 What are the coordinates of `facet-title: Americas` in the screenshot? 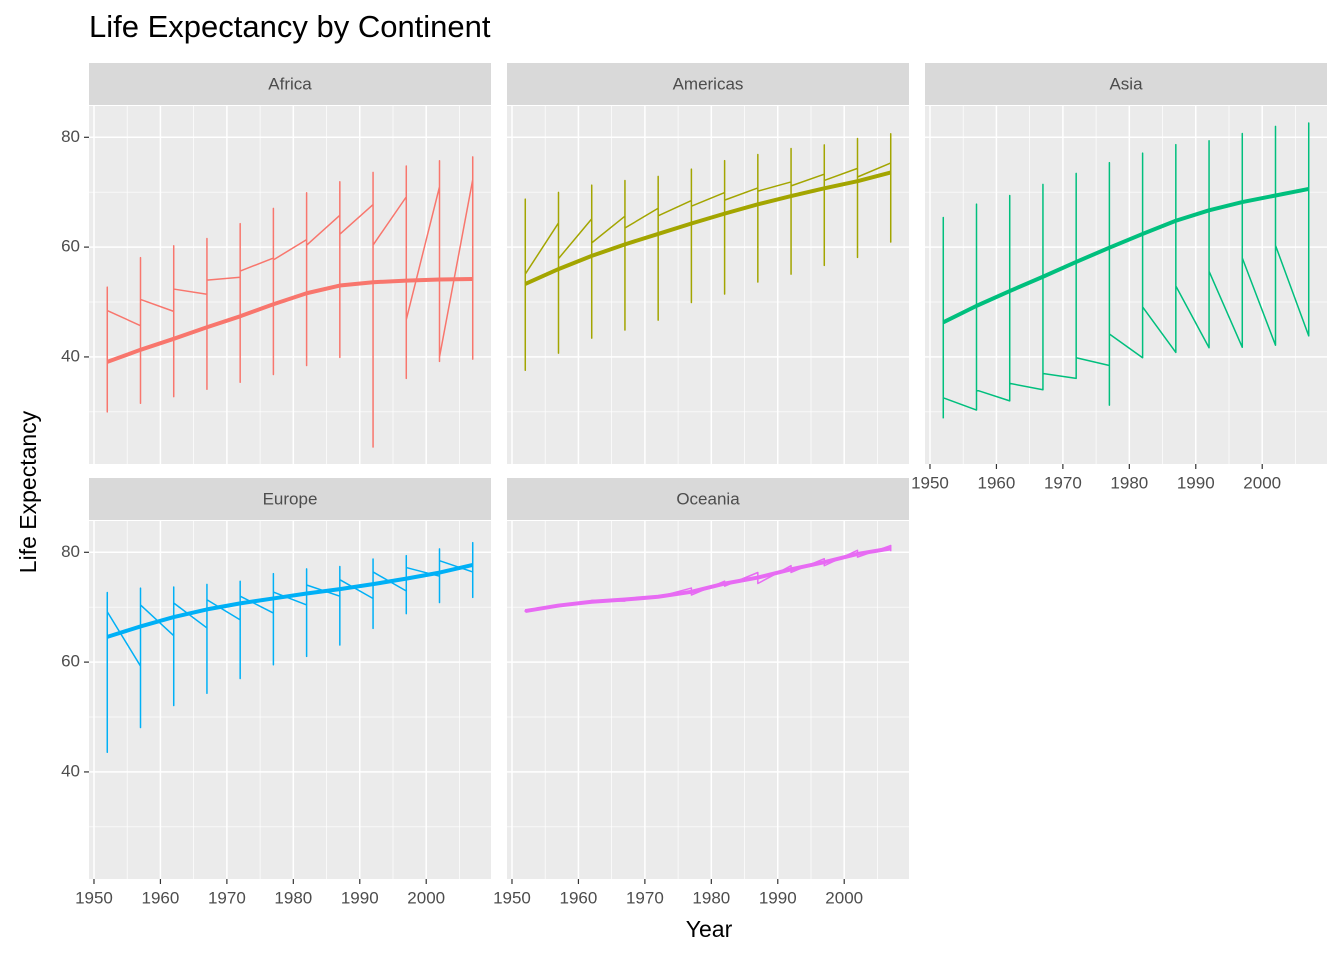 It's located at (708, 83).